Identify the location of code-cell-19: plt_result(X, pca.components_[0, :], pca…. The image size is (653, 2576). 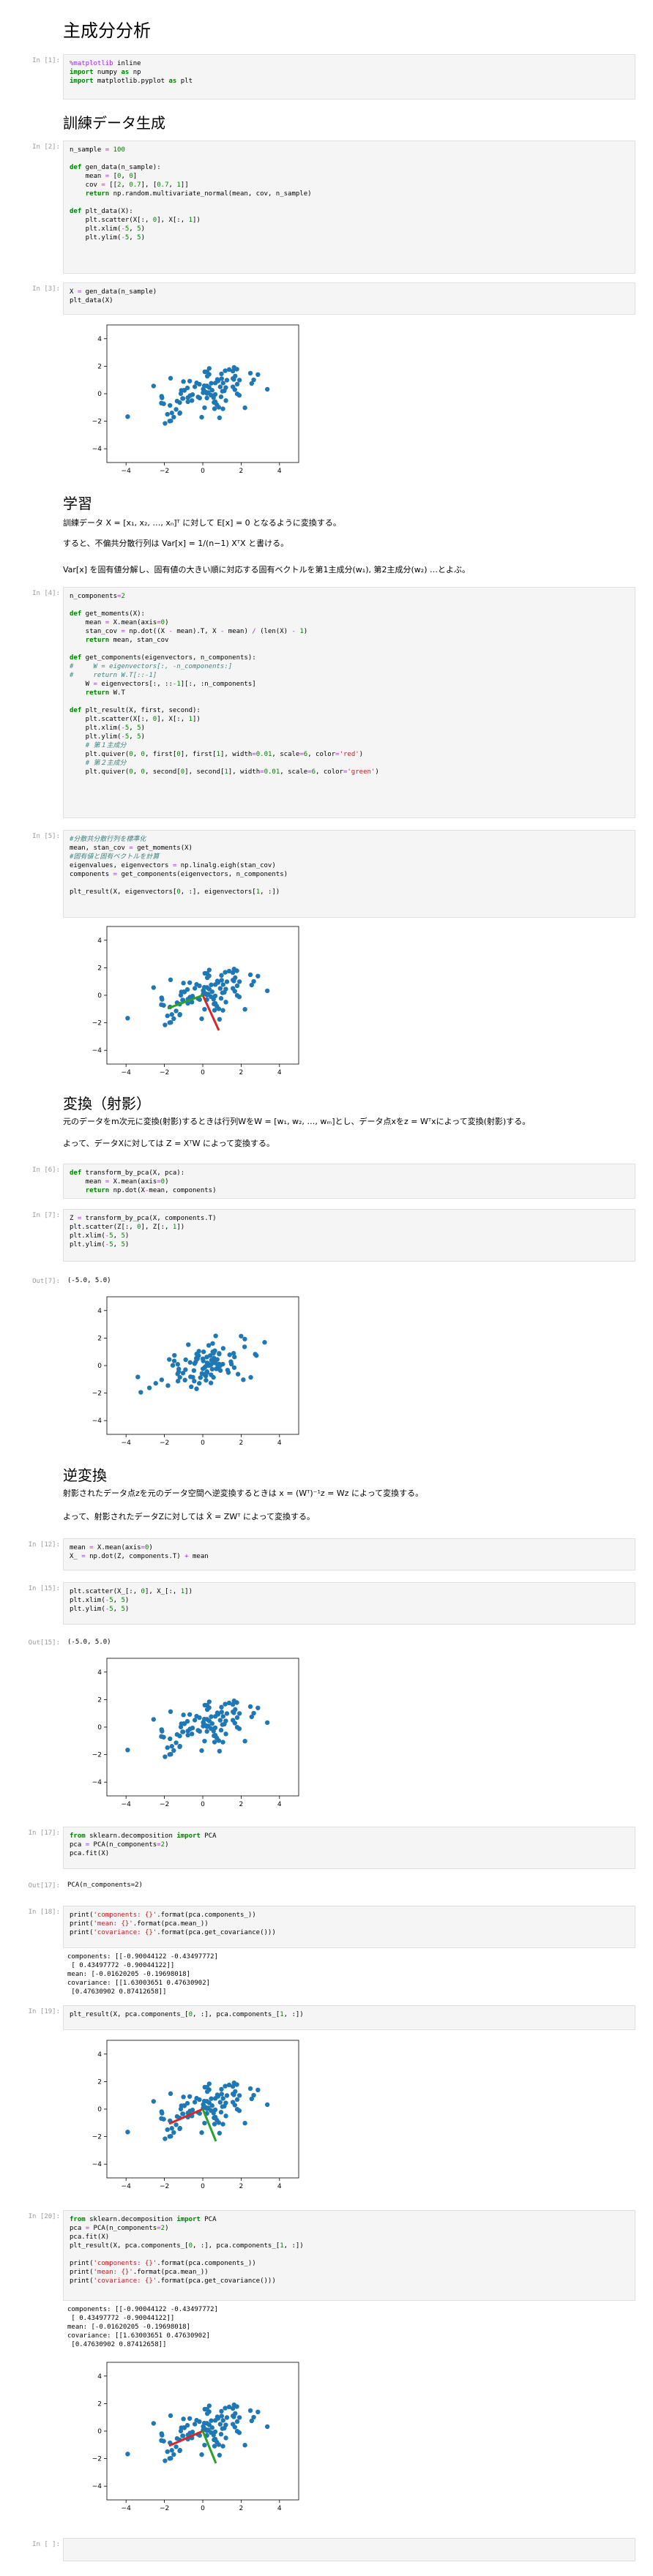
(349, 2017).